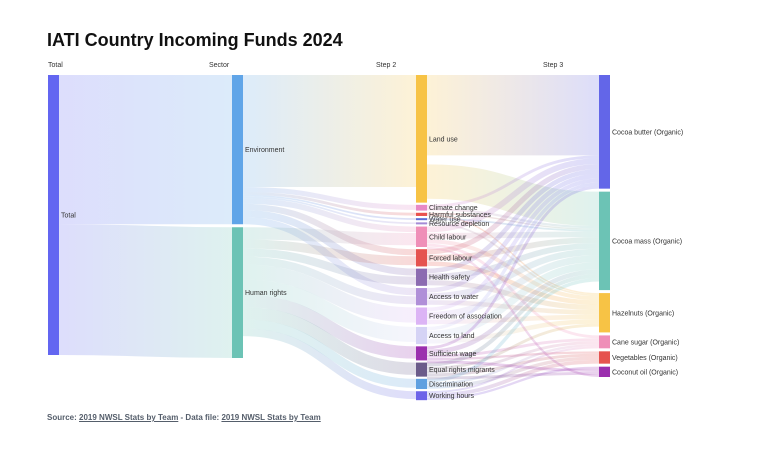  I want to click on node-human_rights, so click(237, 292).